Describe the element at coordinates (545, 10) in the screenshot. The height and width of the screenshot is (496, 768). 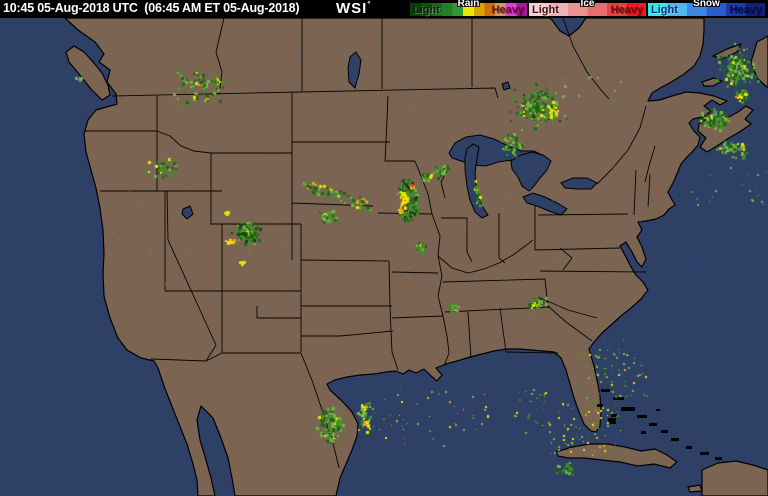
I see `legend-ice-light-label: Light` at that location.